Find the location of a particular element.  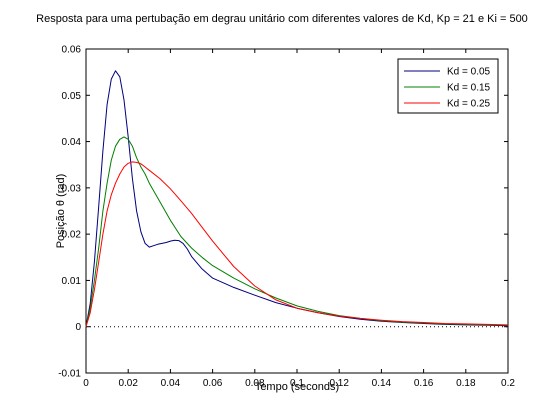

y-tick-label: 0.02 is located at coordinates (72, 235).